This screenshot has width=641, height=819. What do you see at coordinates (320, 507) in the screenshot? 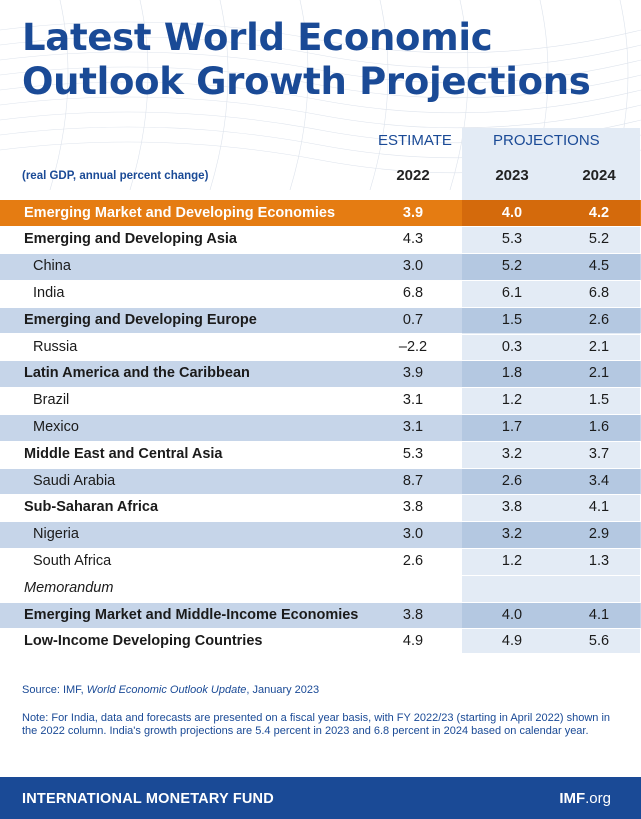
I see `table-row: Sub-Saharan Africa 3.8 3.8 4.1` at bounding box center [320, 507].